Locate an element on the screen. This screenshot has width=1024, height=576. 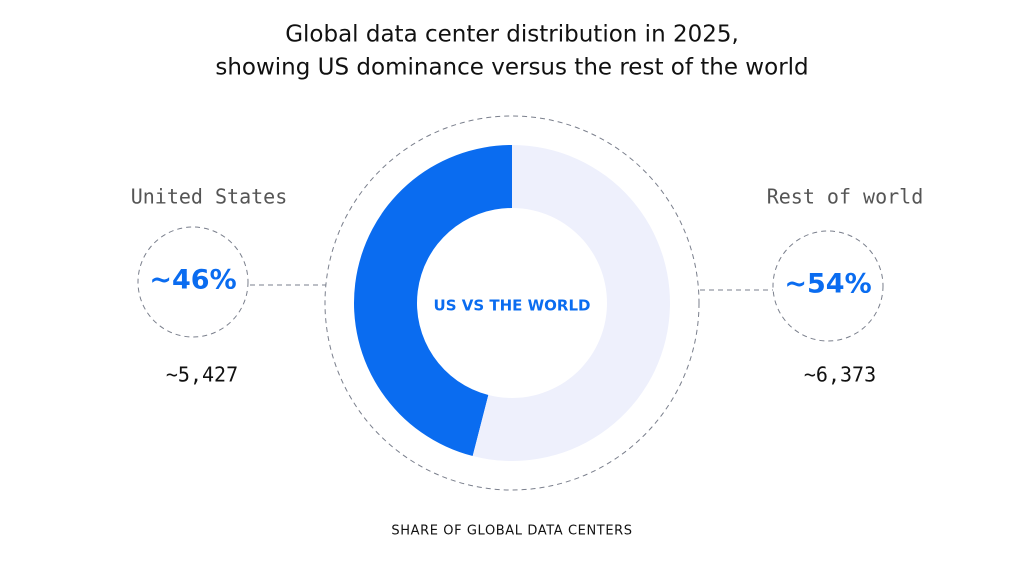
count-label: ~5,427 is located at coordinates (202, 375).